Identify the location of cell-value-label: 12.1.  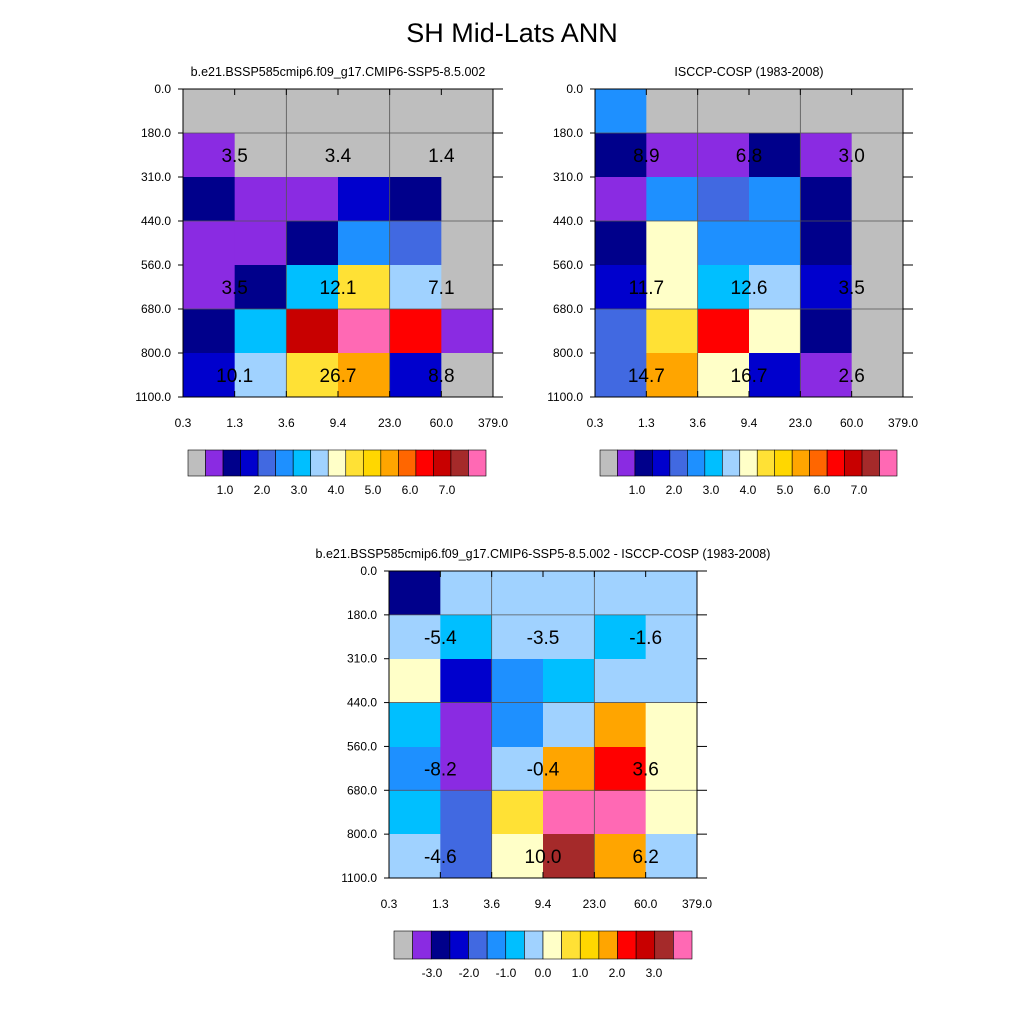
(338, 288).